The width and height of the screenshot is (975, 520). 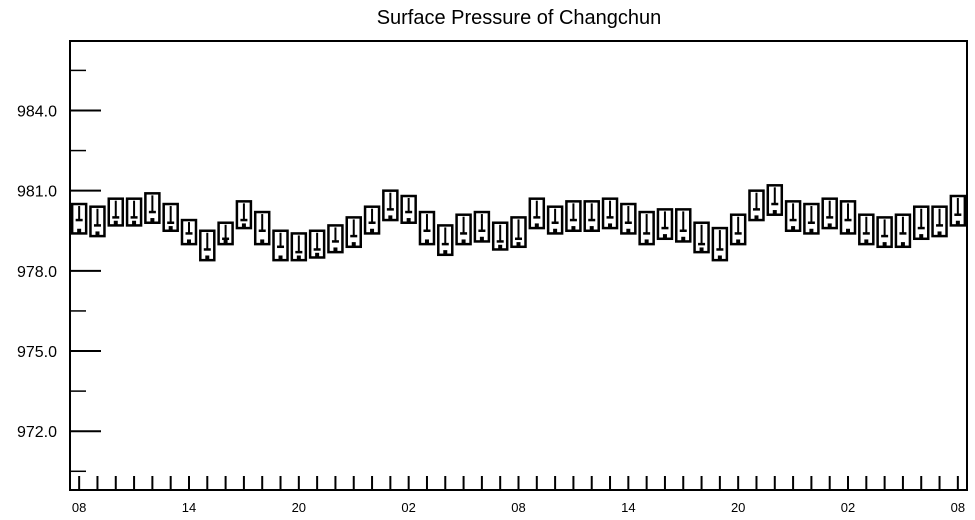 I want to click on y-tick-label: 972.0, so click(x=37, y=432).